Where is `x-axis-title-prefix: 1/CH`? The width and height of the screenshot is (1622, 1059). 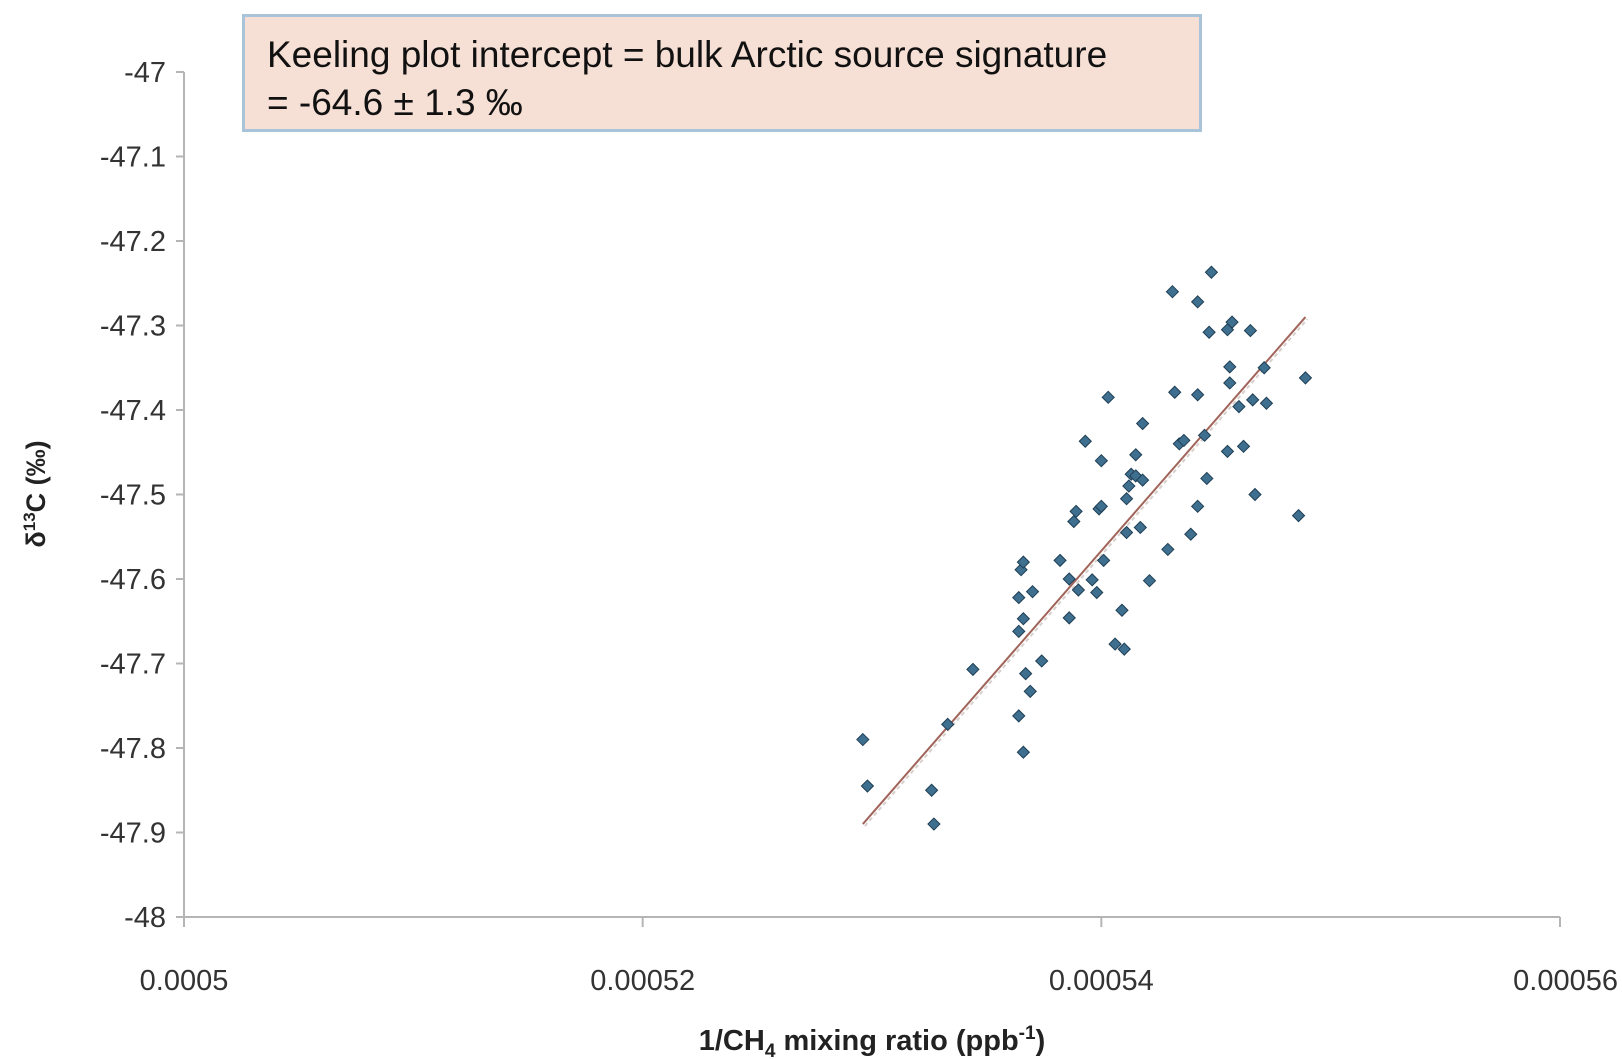
x-axis-title-prefix: 1/CH is located at coordinates (732, 1041).